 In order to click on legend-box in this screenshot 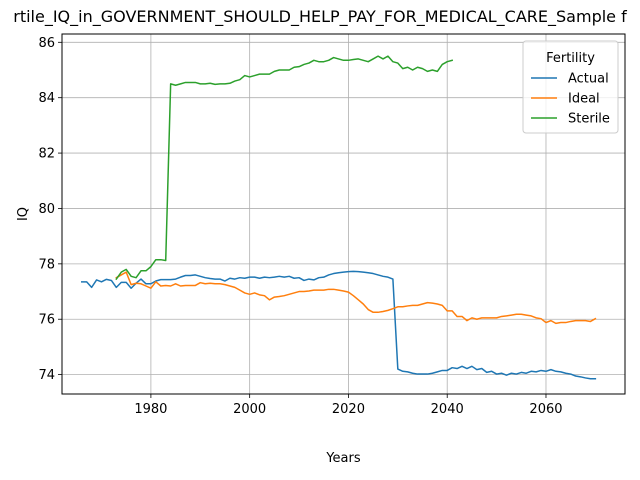, I will do `click(570, 87)`.